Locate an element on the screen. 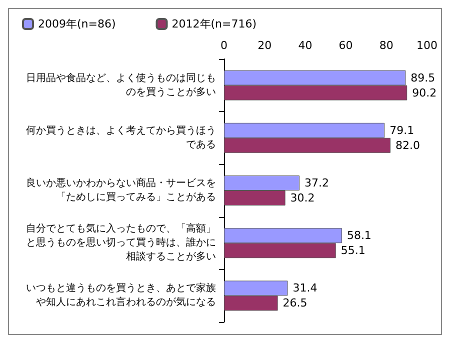 Image resolution: width=450 pixels, height=343 pixels. data-label: 30.2 is located at coordinates (302, 198).